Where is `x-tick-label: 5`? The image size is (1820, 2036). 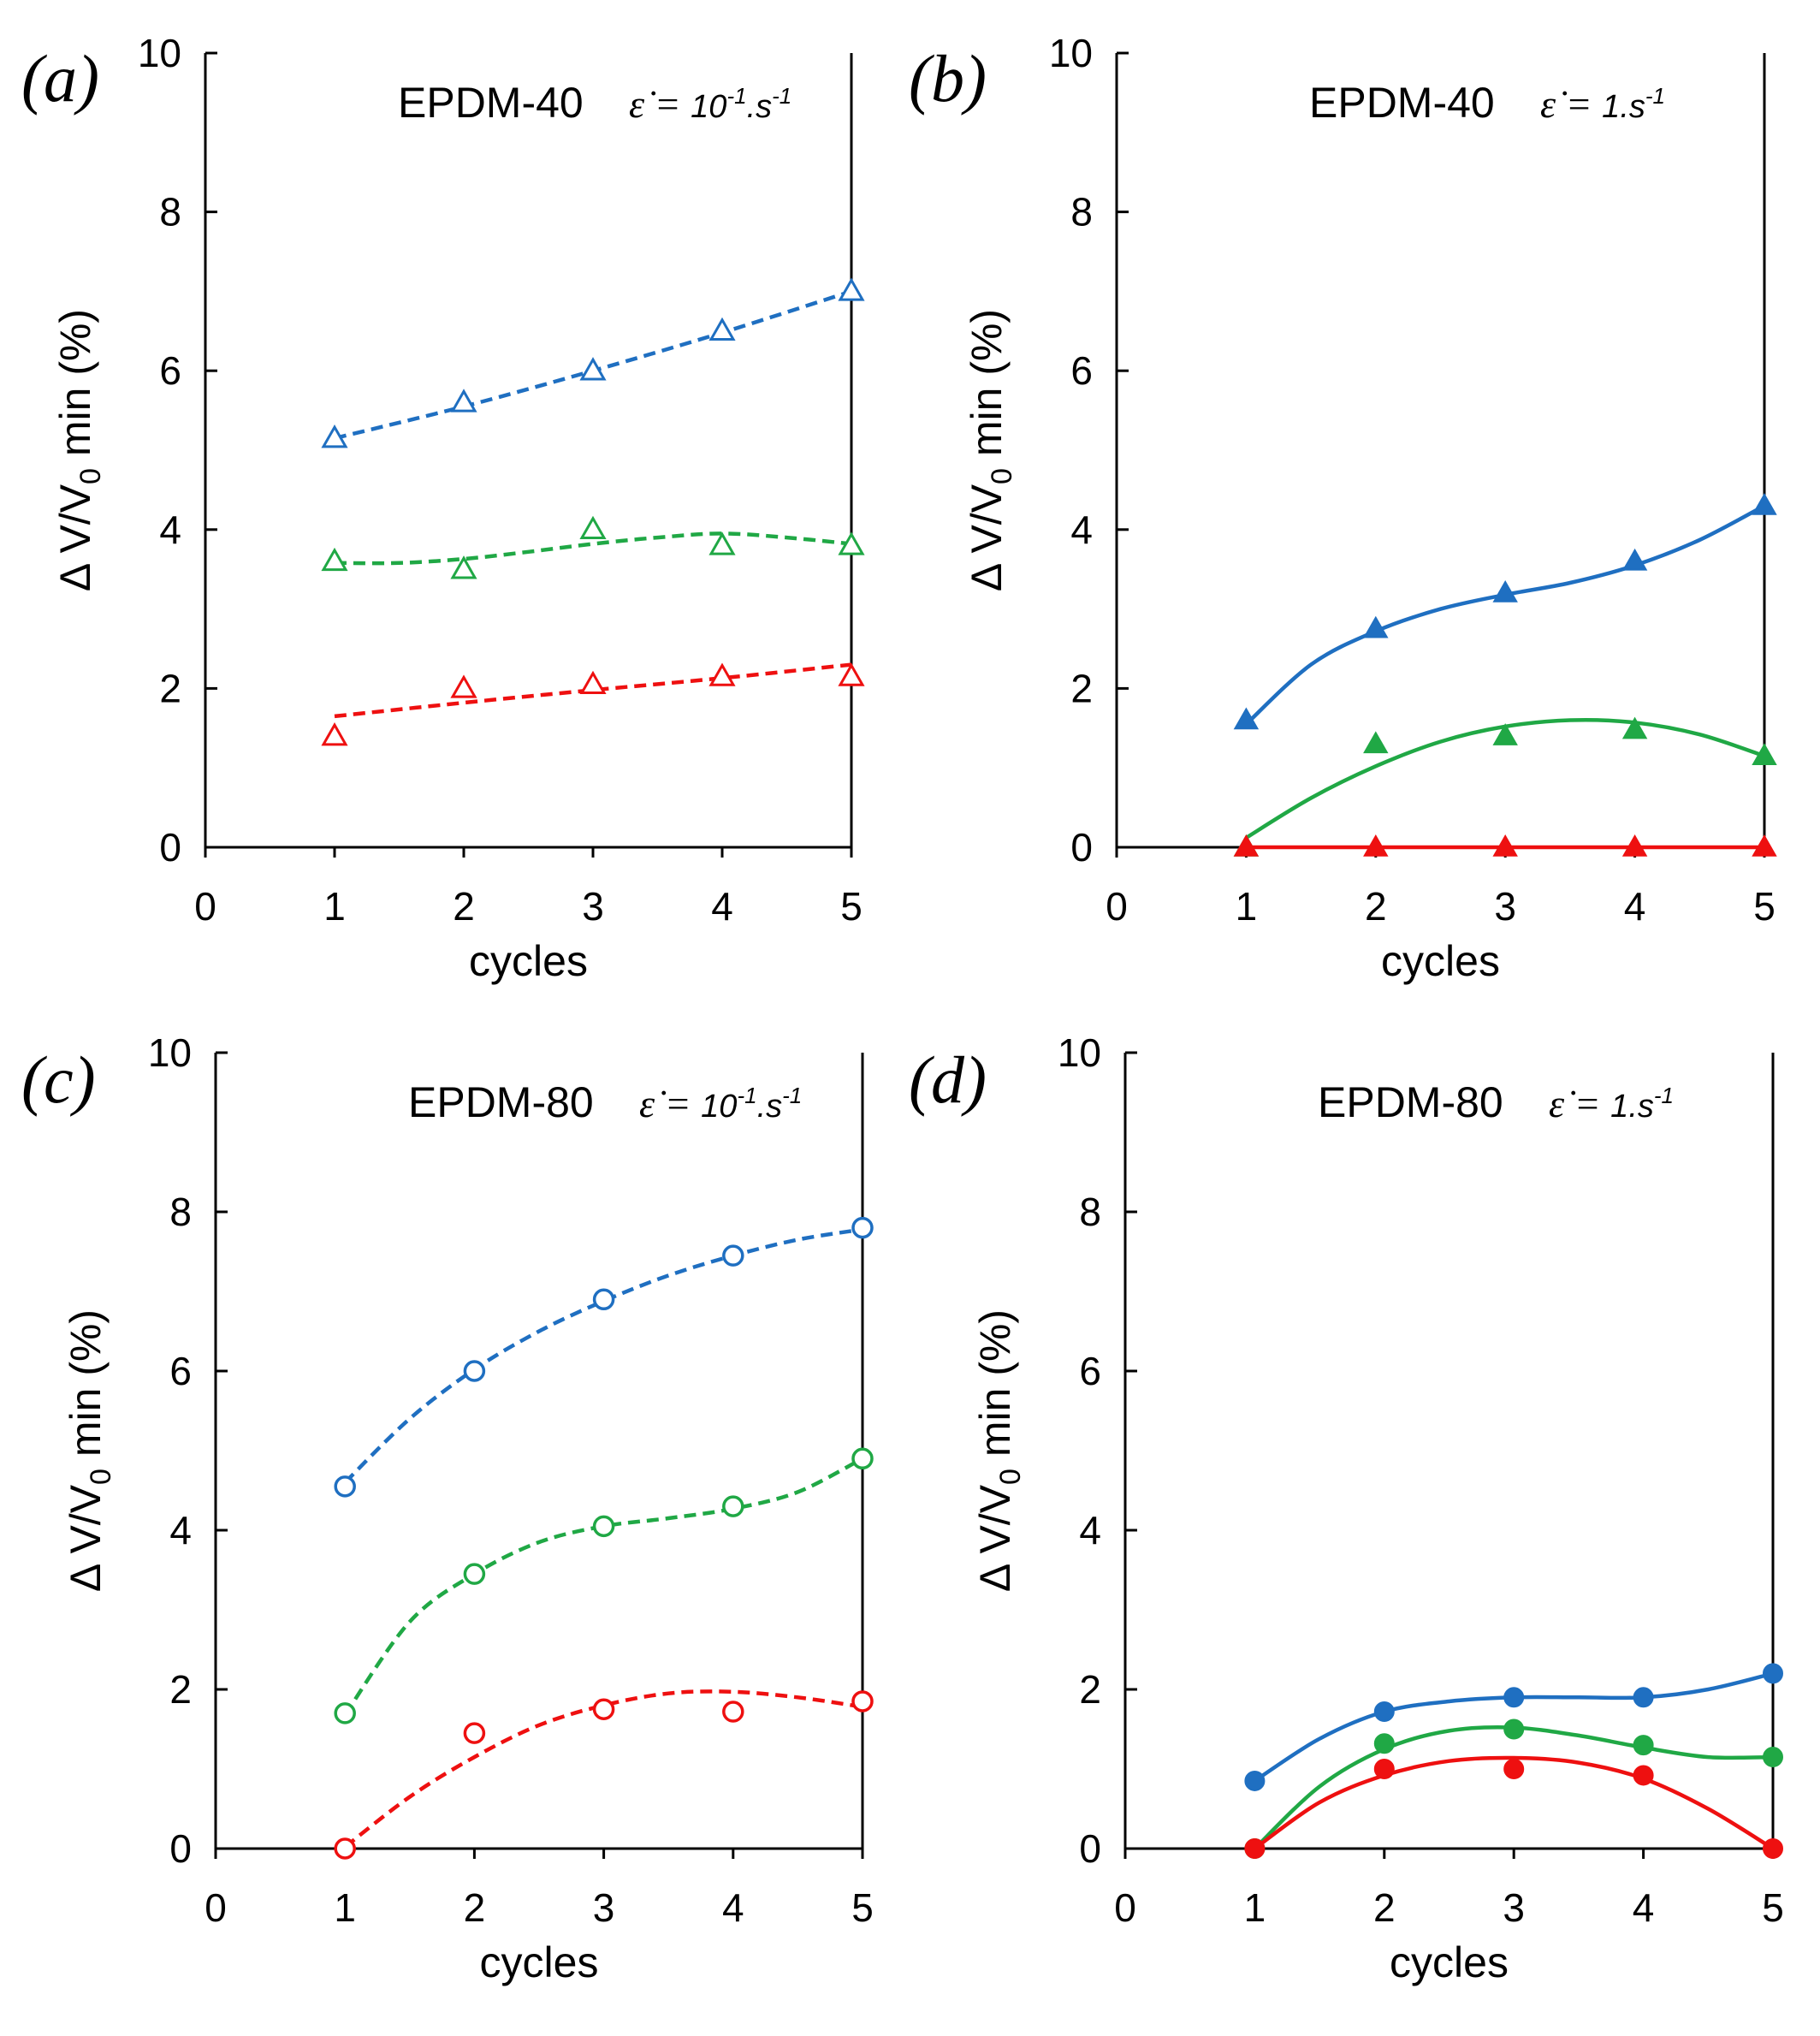 x-tick-label: 5 is located at coordinates (1773, 1907).